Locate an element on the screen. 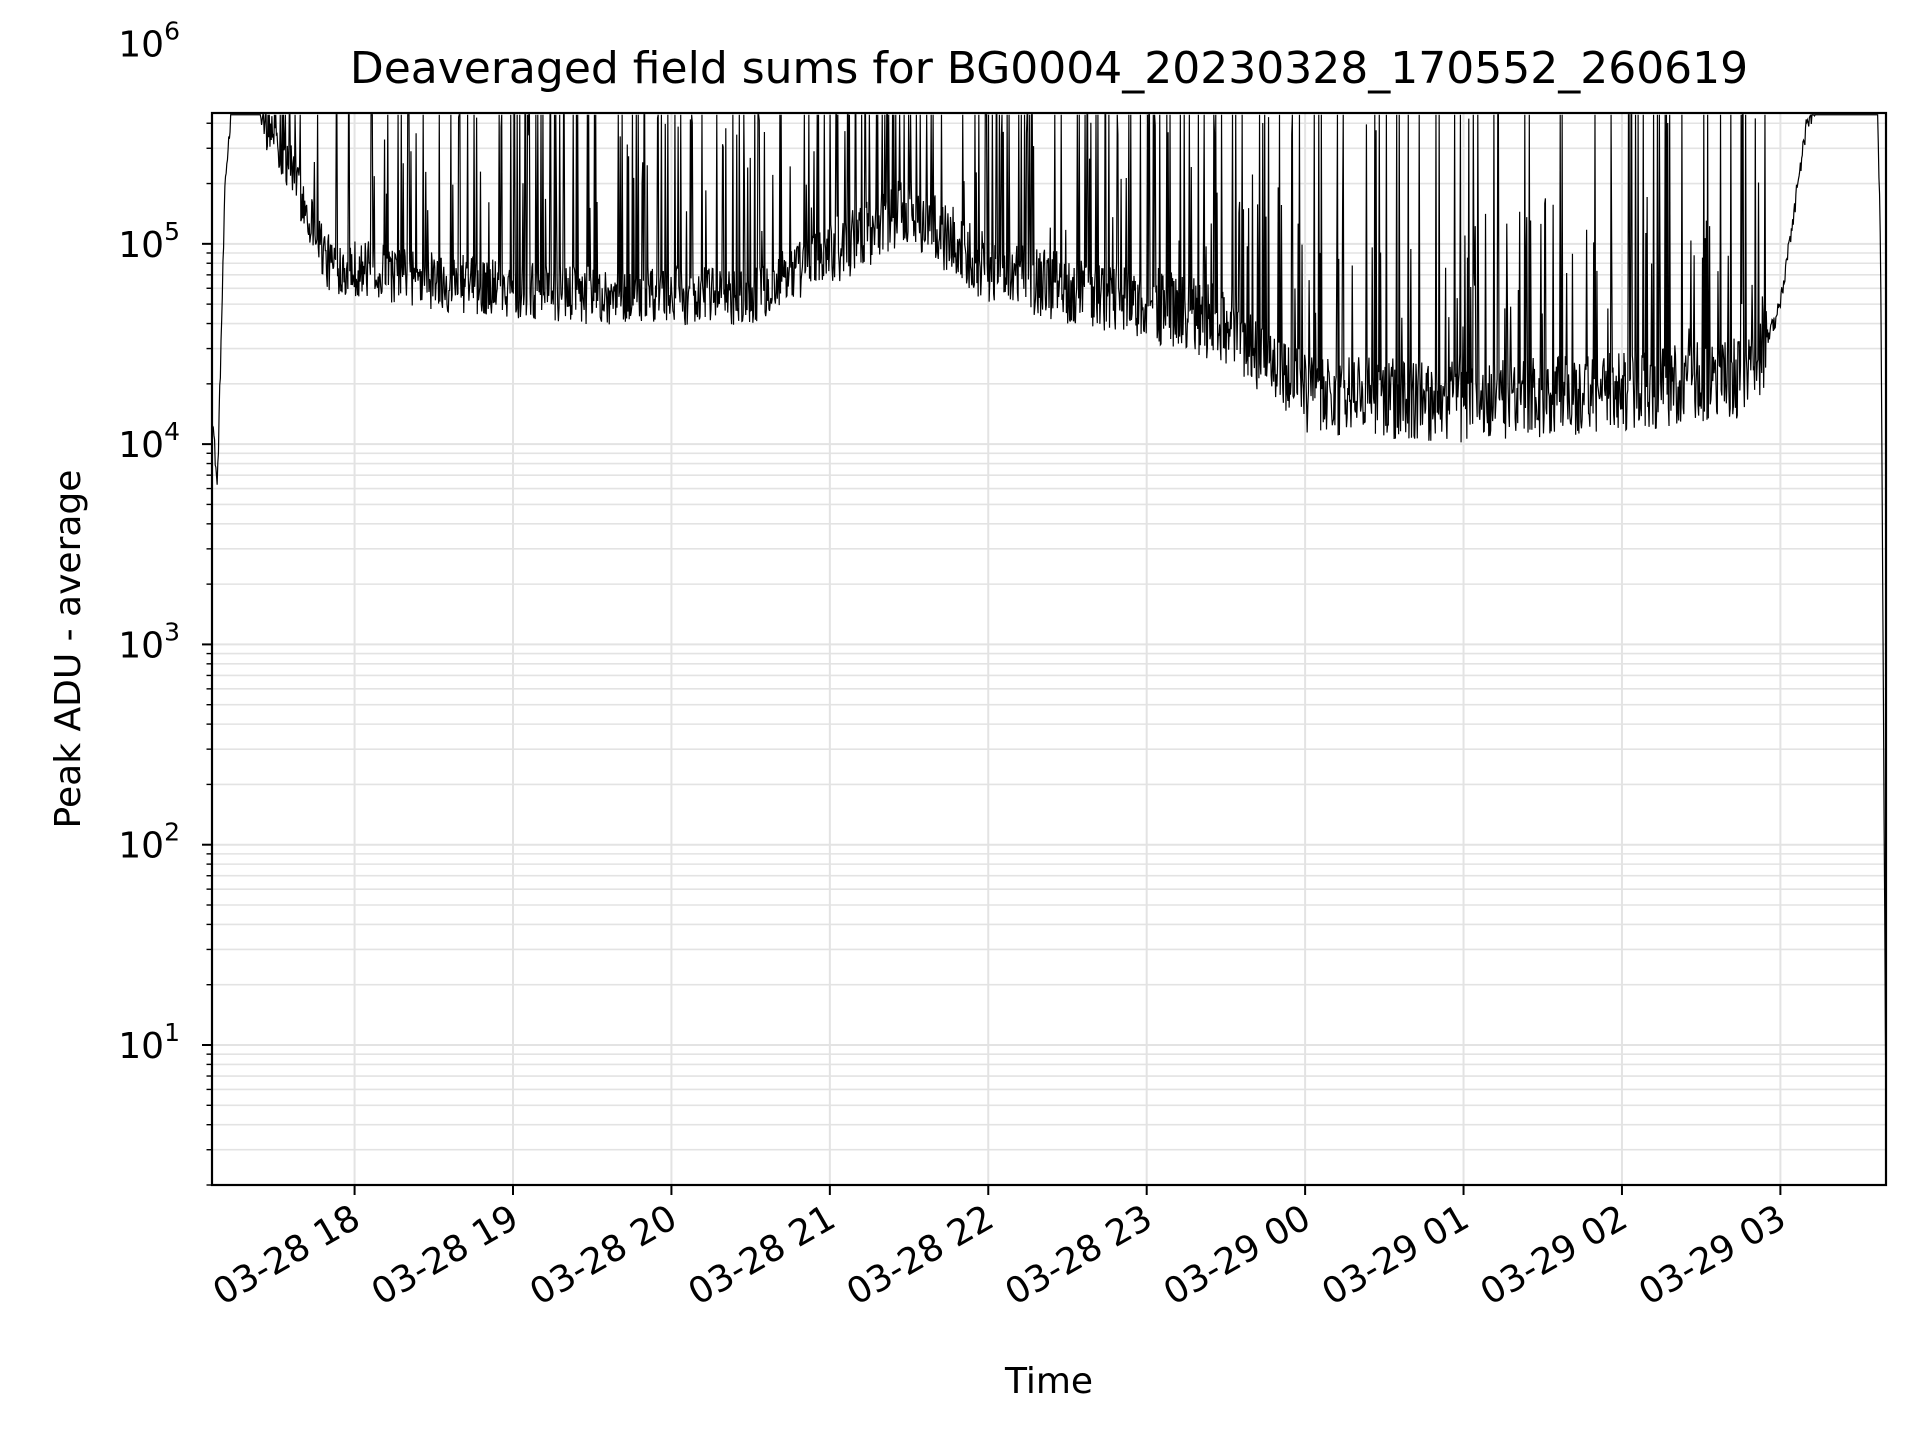  y-tick-label: 10¹ is located at coordinates (149, 1042).